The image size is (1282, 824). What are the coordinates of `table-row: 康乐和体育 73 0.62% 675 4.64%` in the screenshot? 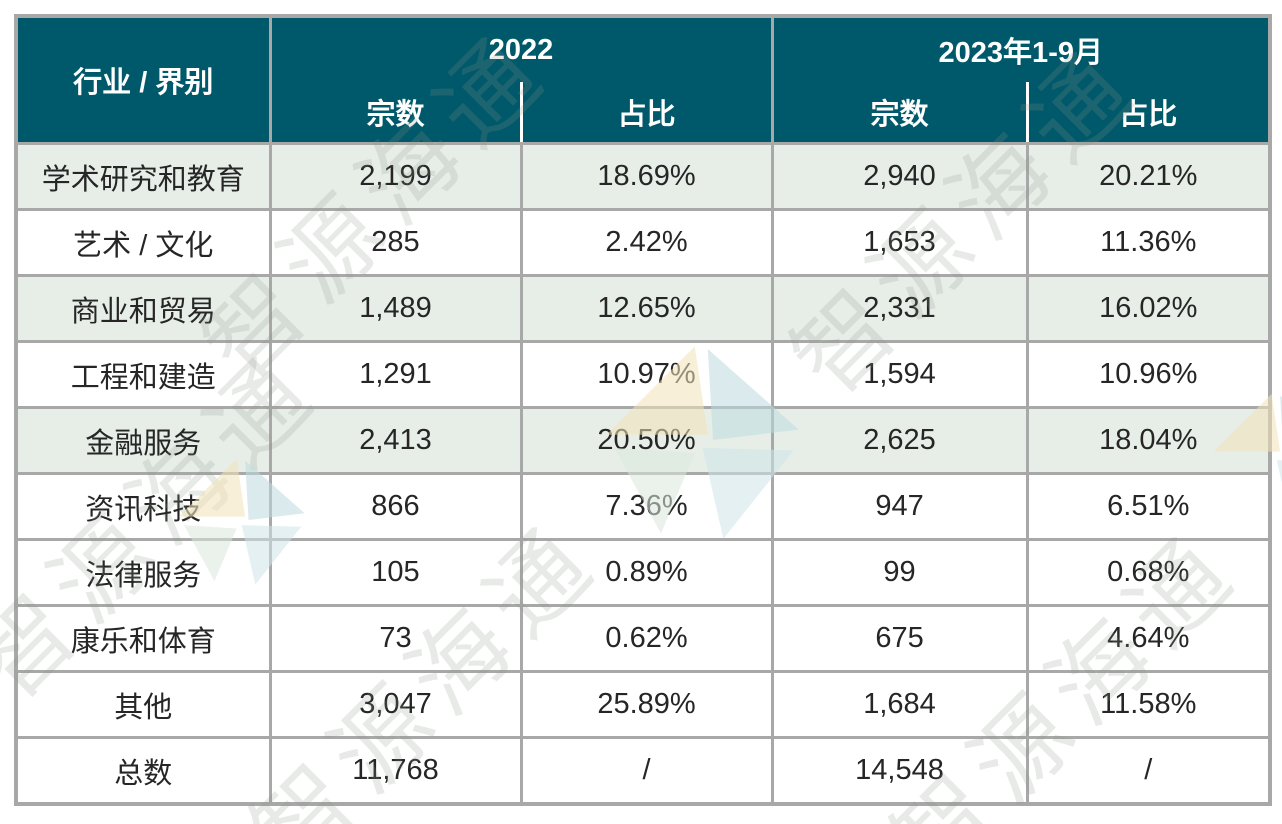 It's located at (643, 638).